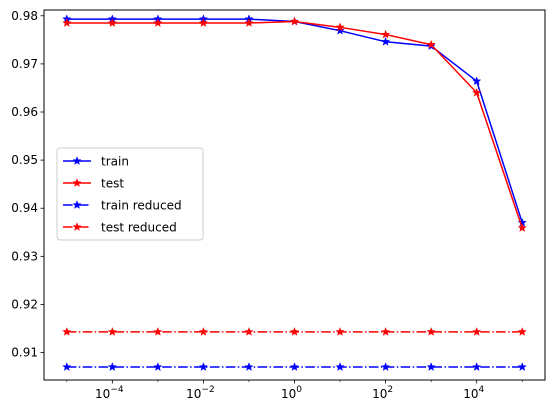 The image size is (556, 417). I want to click on x-tick-label: 10⁰, so click(291, 393).